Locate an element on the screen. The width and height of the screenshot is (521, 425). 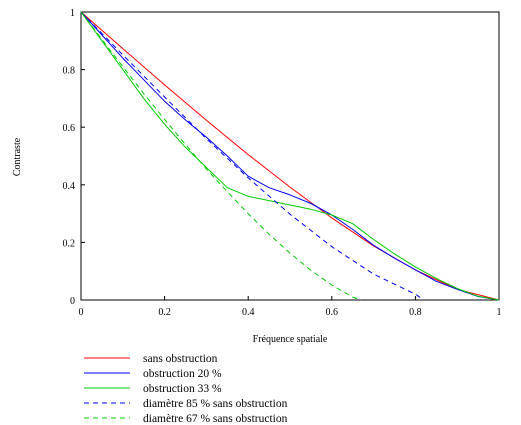
y-tick-label: 1 is located at coordinates (72, 13).